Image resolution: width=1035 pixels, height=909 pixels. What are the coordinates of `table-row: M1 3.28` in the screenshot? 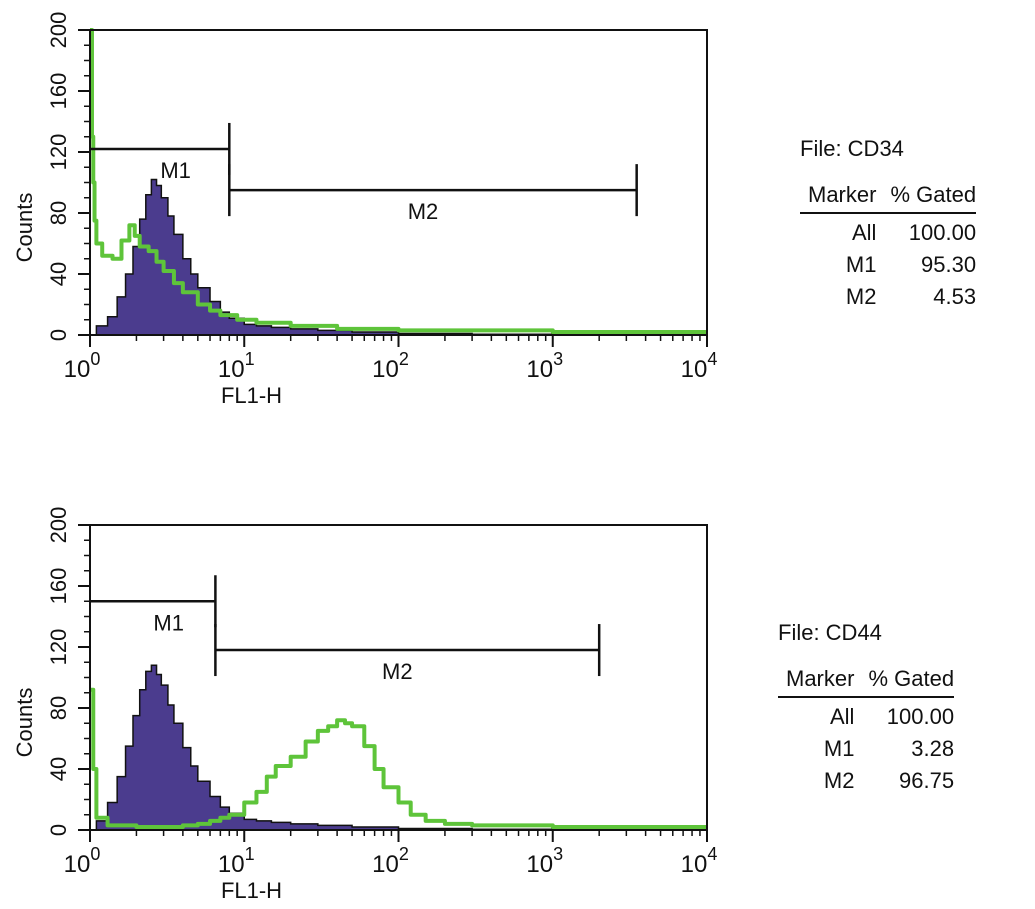 It's located at (866, 746).